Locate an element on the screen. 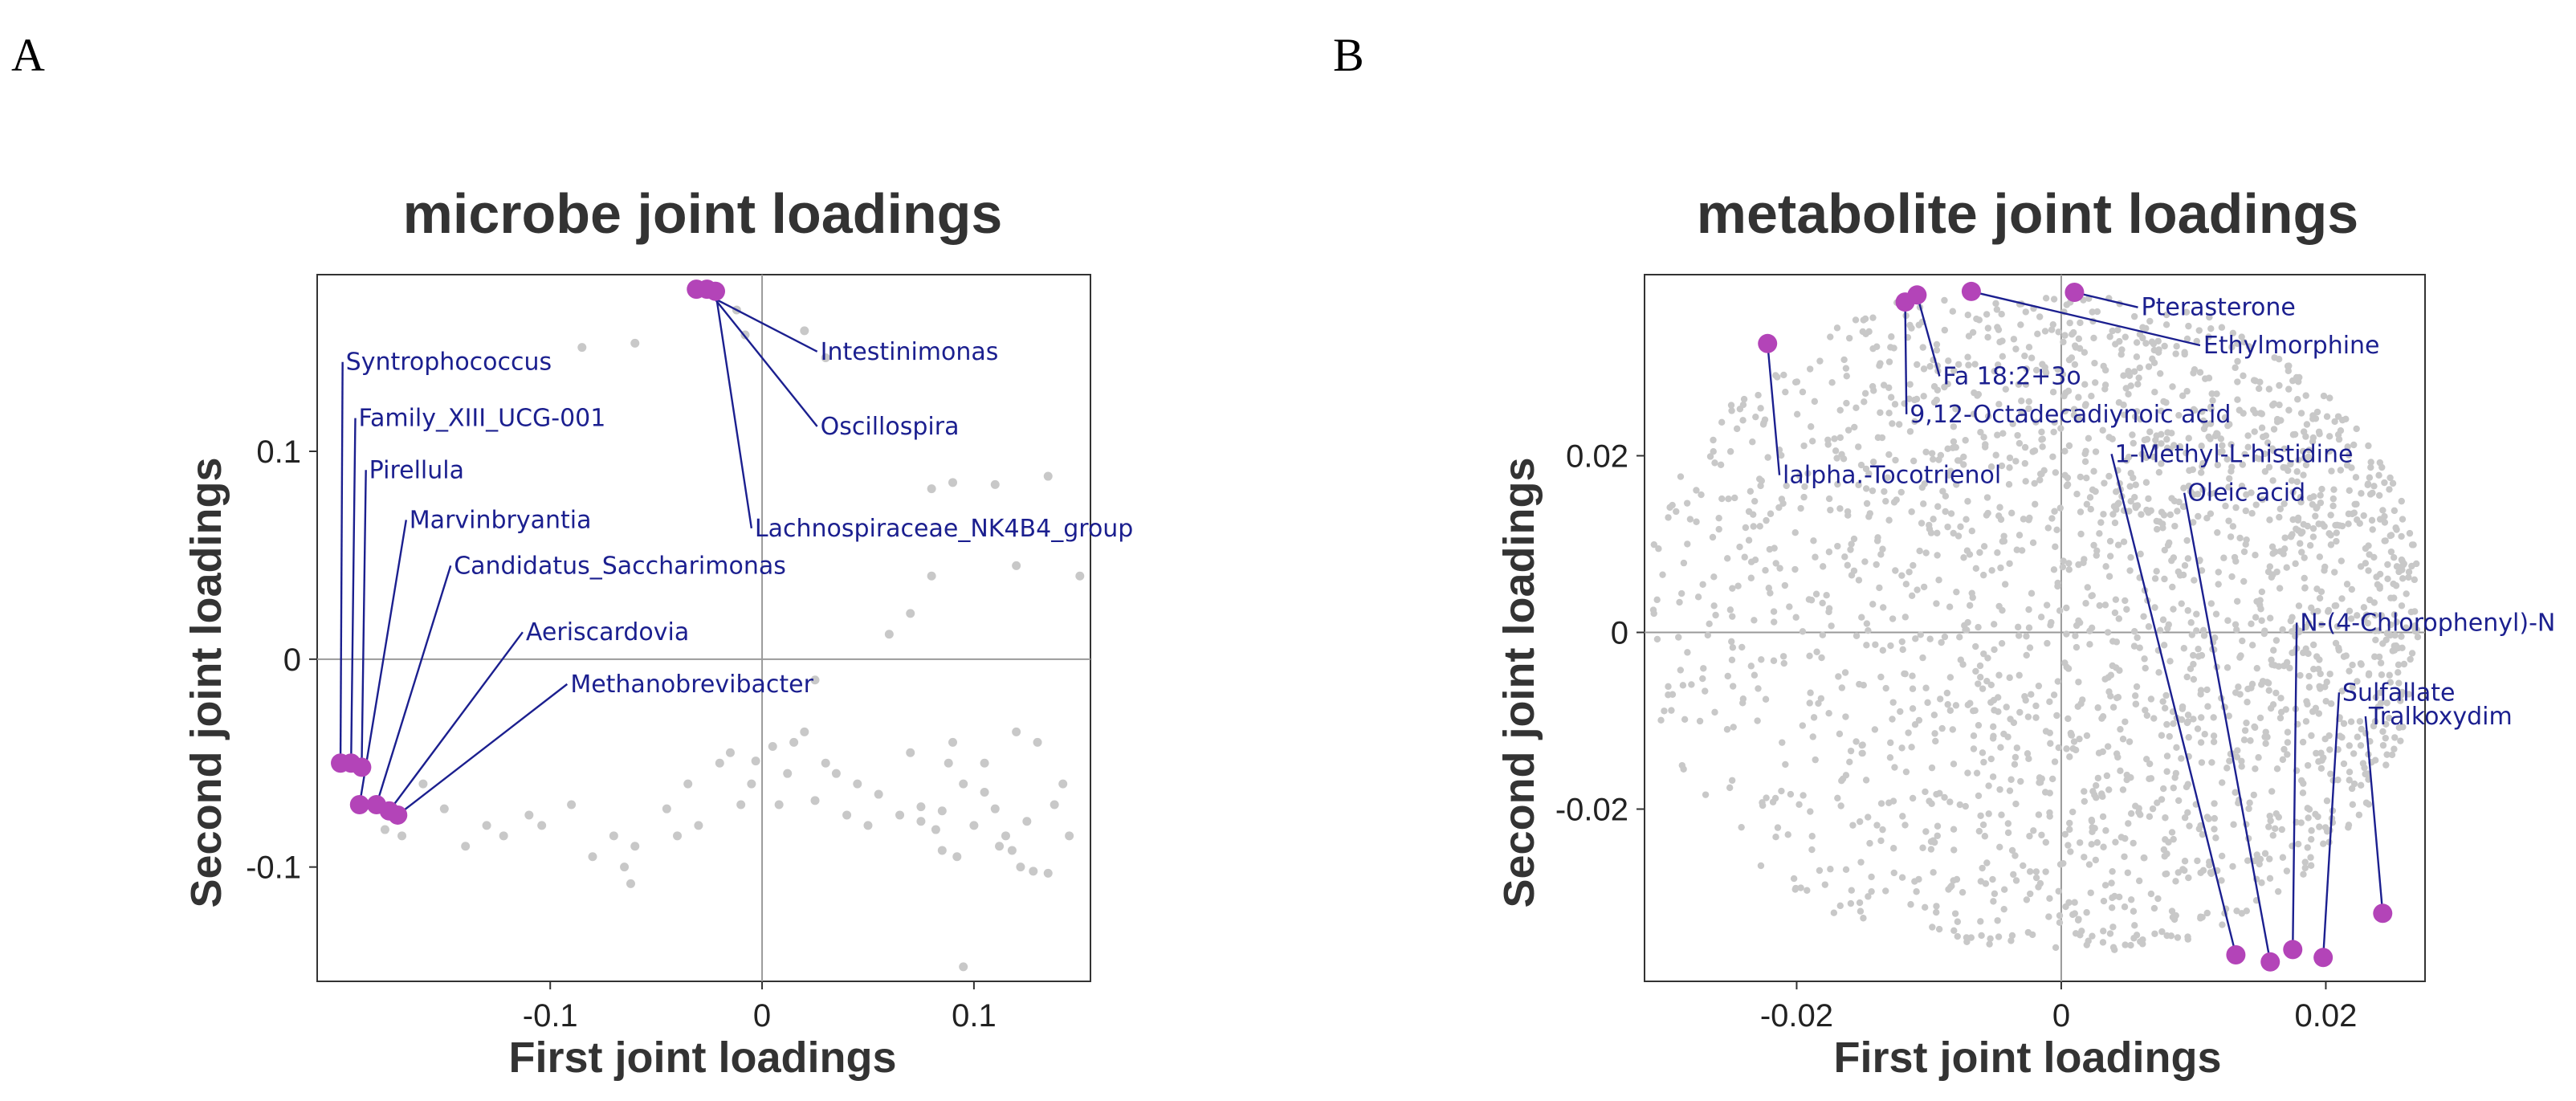 The height and width of the screenshot is (1101, 2576). leader-line is located at coordinates (762, 357).